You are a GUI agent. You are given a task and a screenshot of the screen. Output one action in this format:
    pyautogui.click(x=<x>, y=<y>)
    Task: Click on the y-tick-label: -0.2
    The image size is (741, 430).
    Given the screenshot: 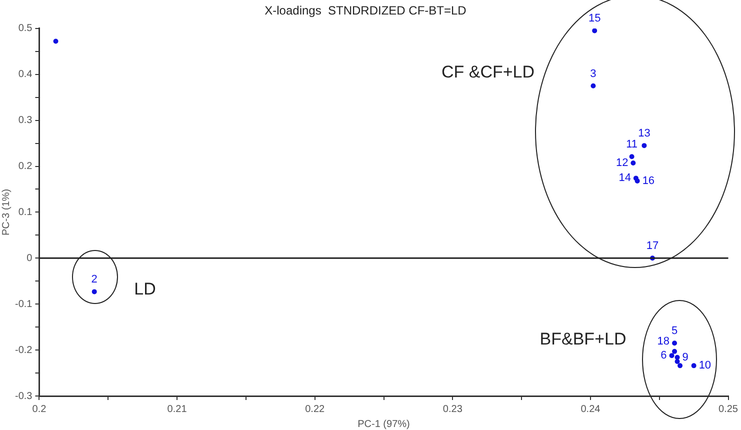 What is the action you would take?
    pyautogui.click(x=23, y=350)
    